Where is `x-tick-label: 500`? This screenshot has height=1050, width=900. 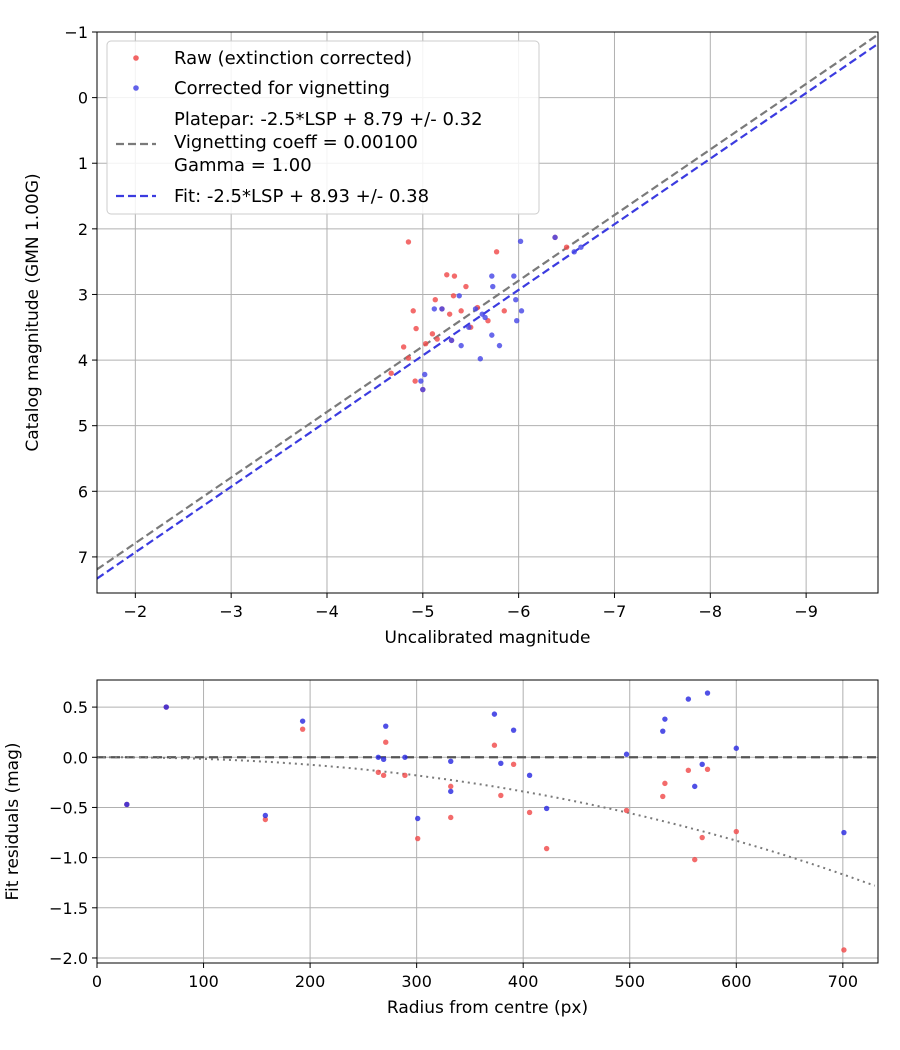
x-tick-label: 500 is located at coordinates (629, 981).